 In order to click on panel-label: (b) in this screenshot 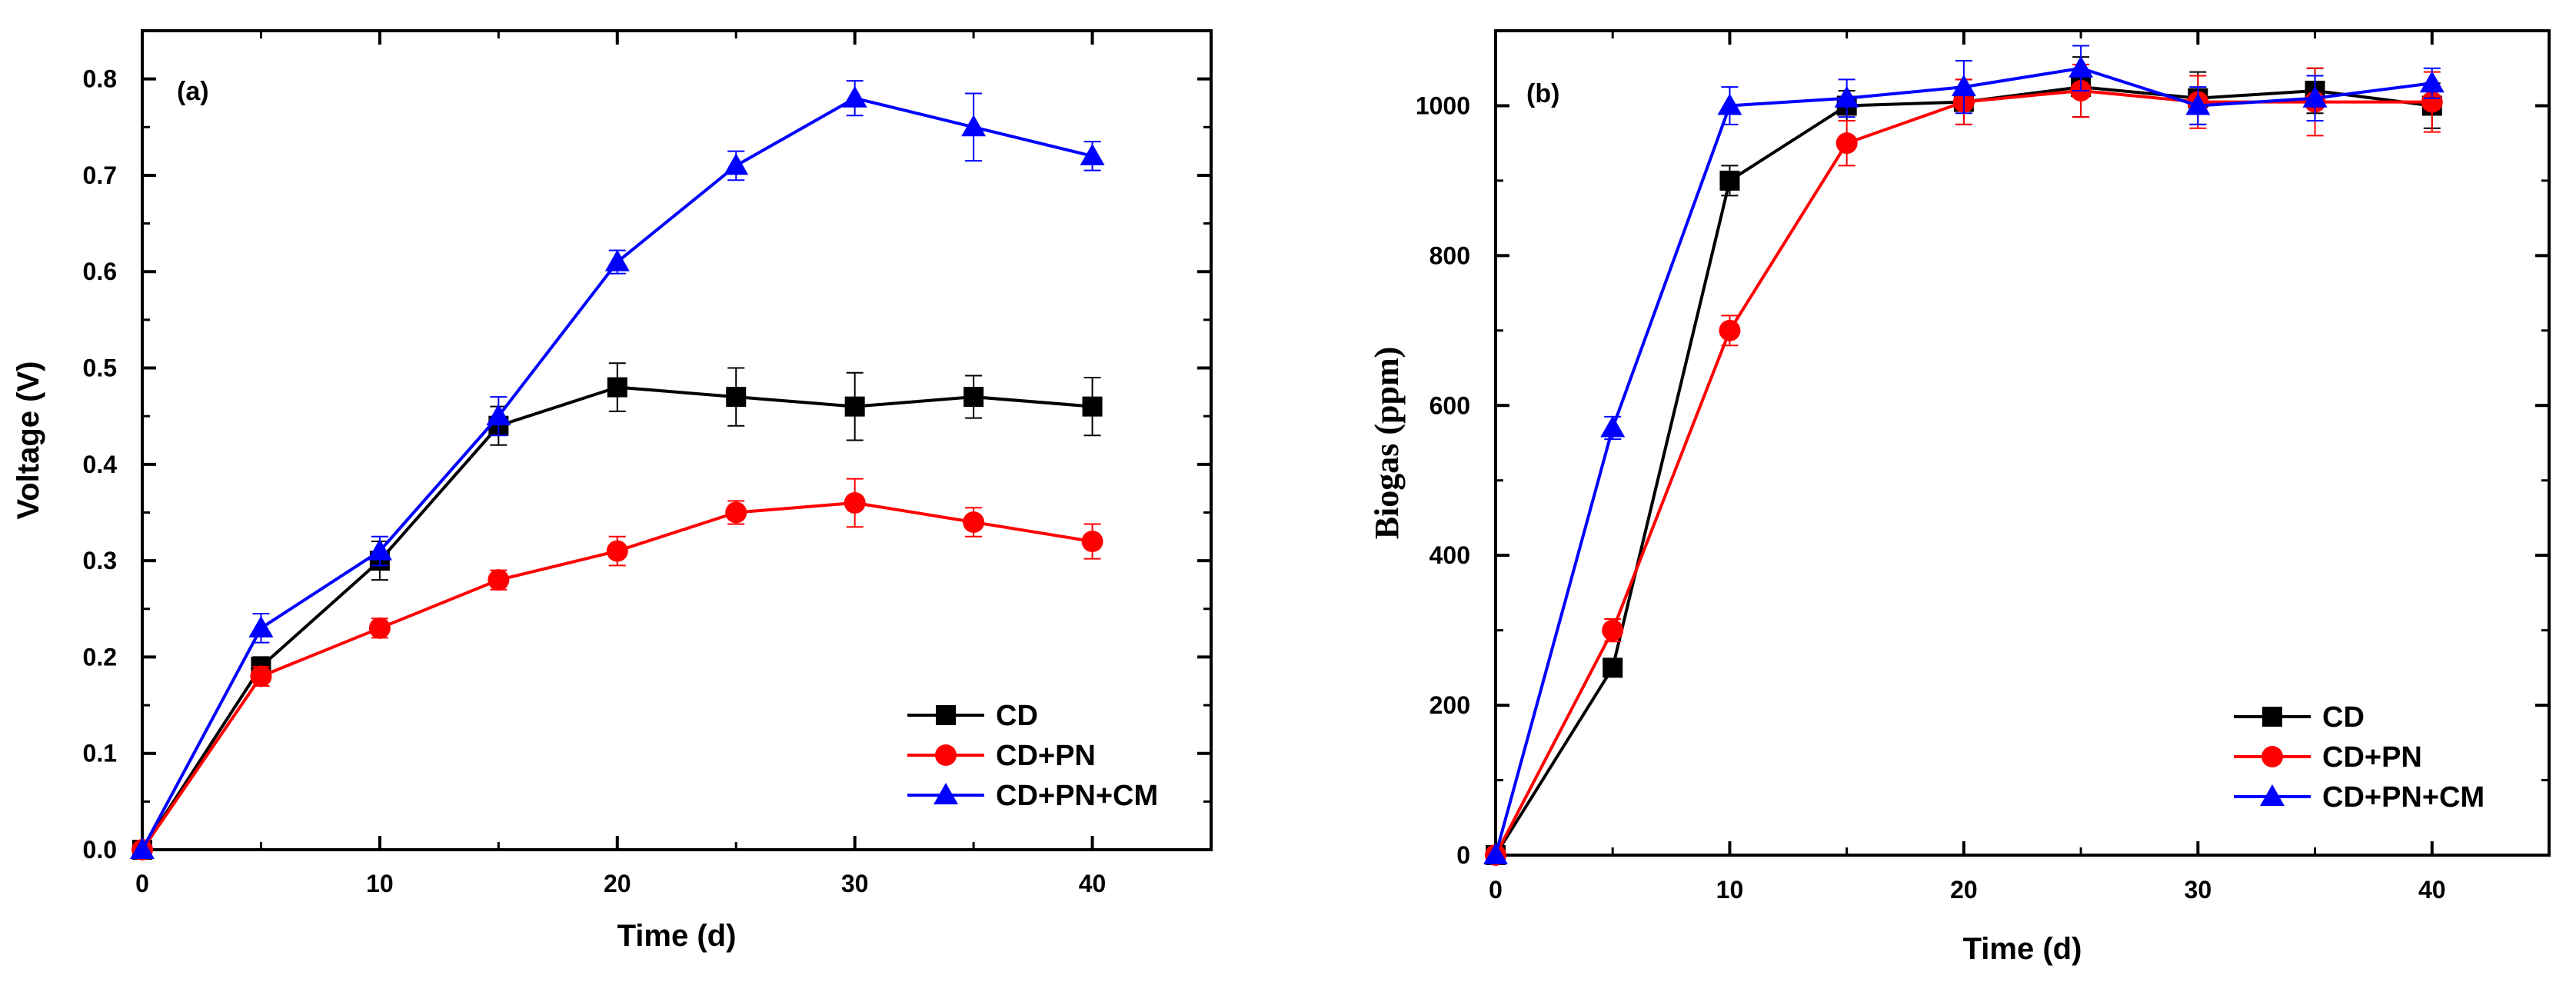, I will do `click(1542, 93)`.